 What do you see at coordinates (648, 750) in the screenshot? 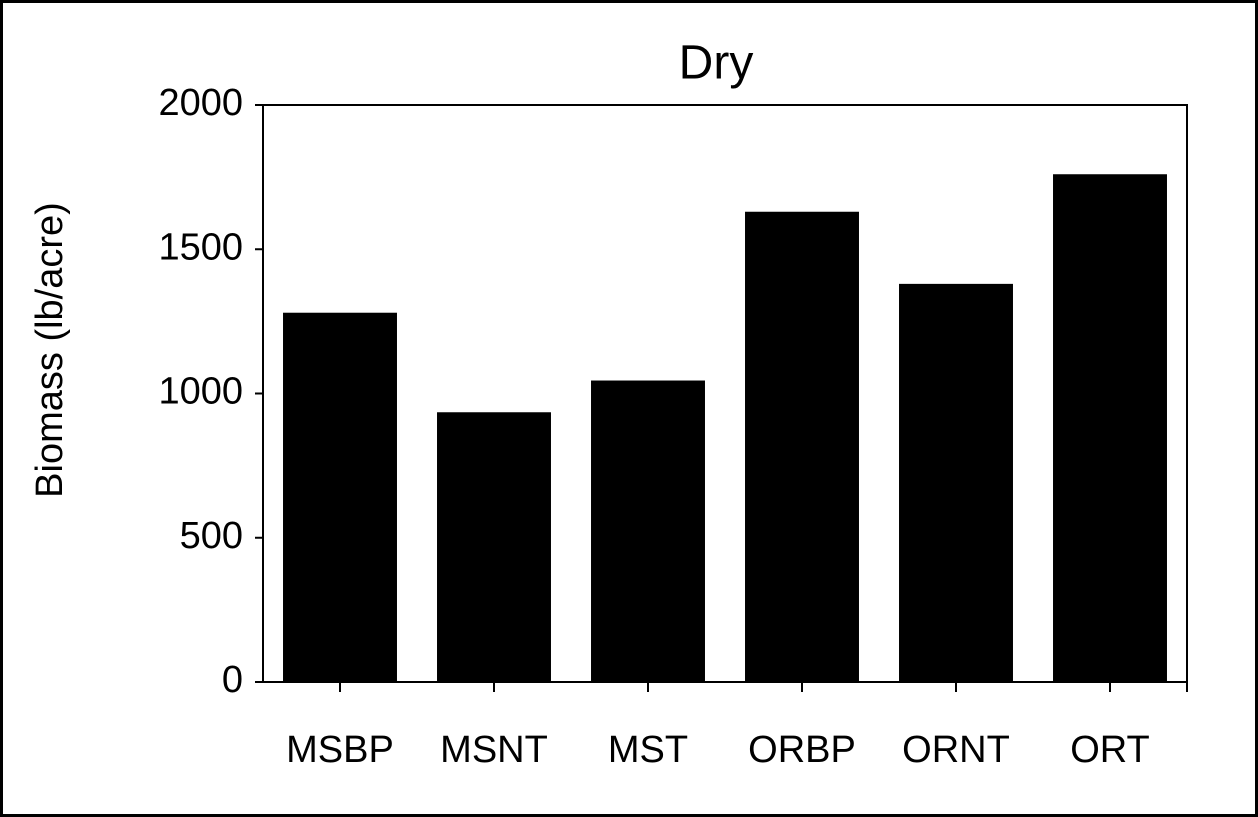
I see `x-tick-label: MST` at bounding box center [648, 750].